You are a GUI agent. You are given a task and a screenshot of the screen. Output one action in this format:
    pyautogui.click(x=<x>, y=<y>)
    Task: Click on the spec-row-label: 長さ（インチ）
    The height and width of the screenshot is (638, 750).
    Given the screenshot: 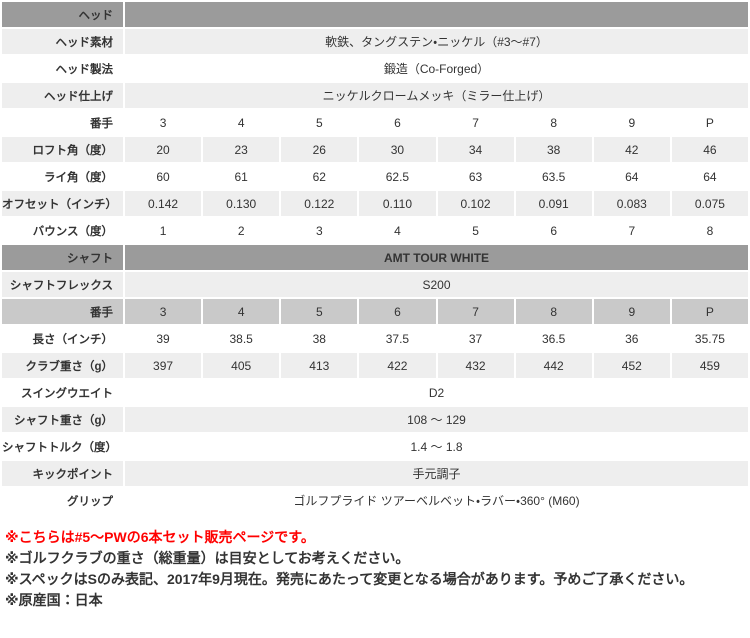 What is the action you would take?
    pyautogui.click(x=62, y=338)
    